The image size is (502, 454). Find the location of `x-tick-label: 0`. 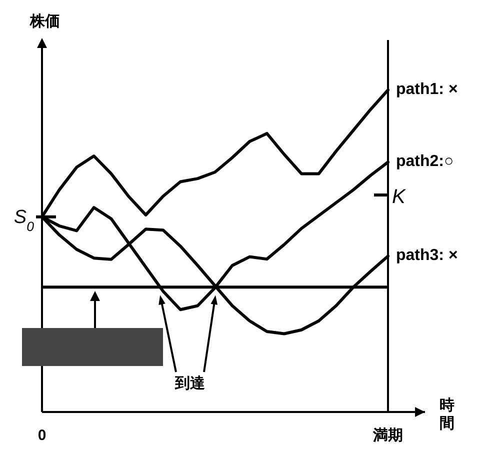

x-tick-label: 0 is located at coordinates (42, 435).